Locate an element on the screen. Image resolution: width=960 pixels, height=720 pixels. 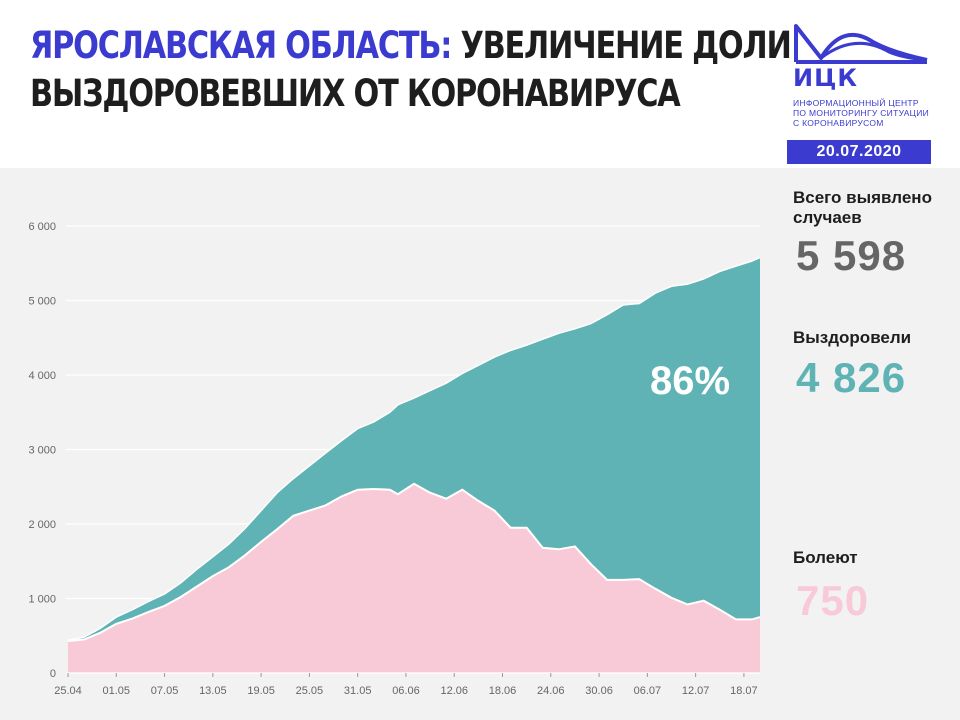
logo-subtitle-line: ИНФОРМАЦИОННЫЙ ЦЕНТР is located at coordinates (856, 103).